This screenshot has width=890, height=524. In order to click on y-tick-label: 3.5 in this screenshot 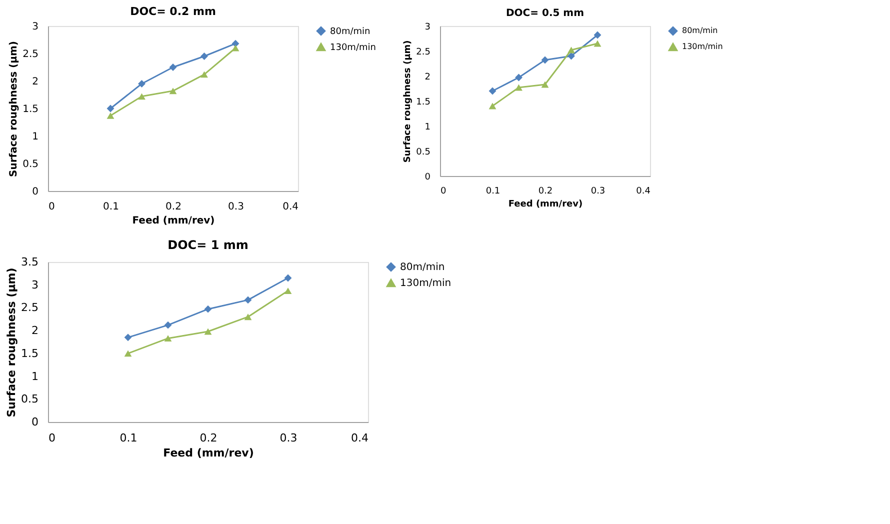, I will do `click(29, 262)`.